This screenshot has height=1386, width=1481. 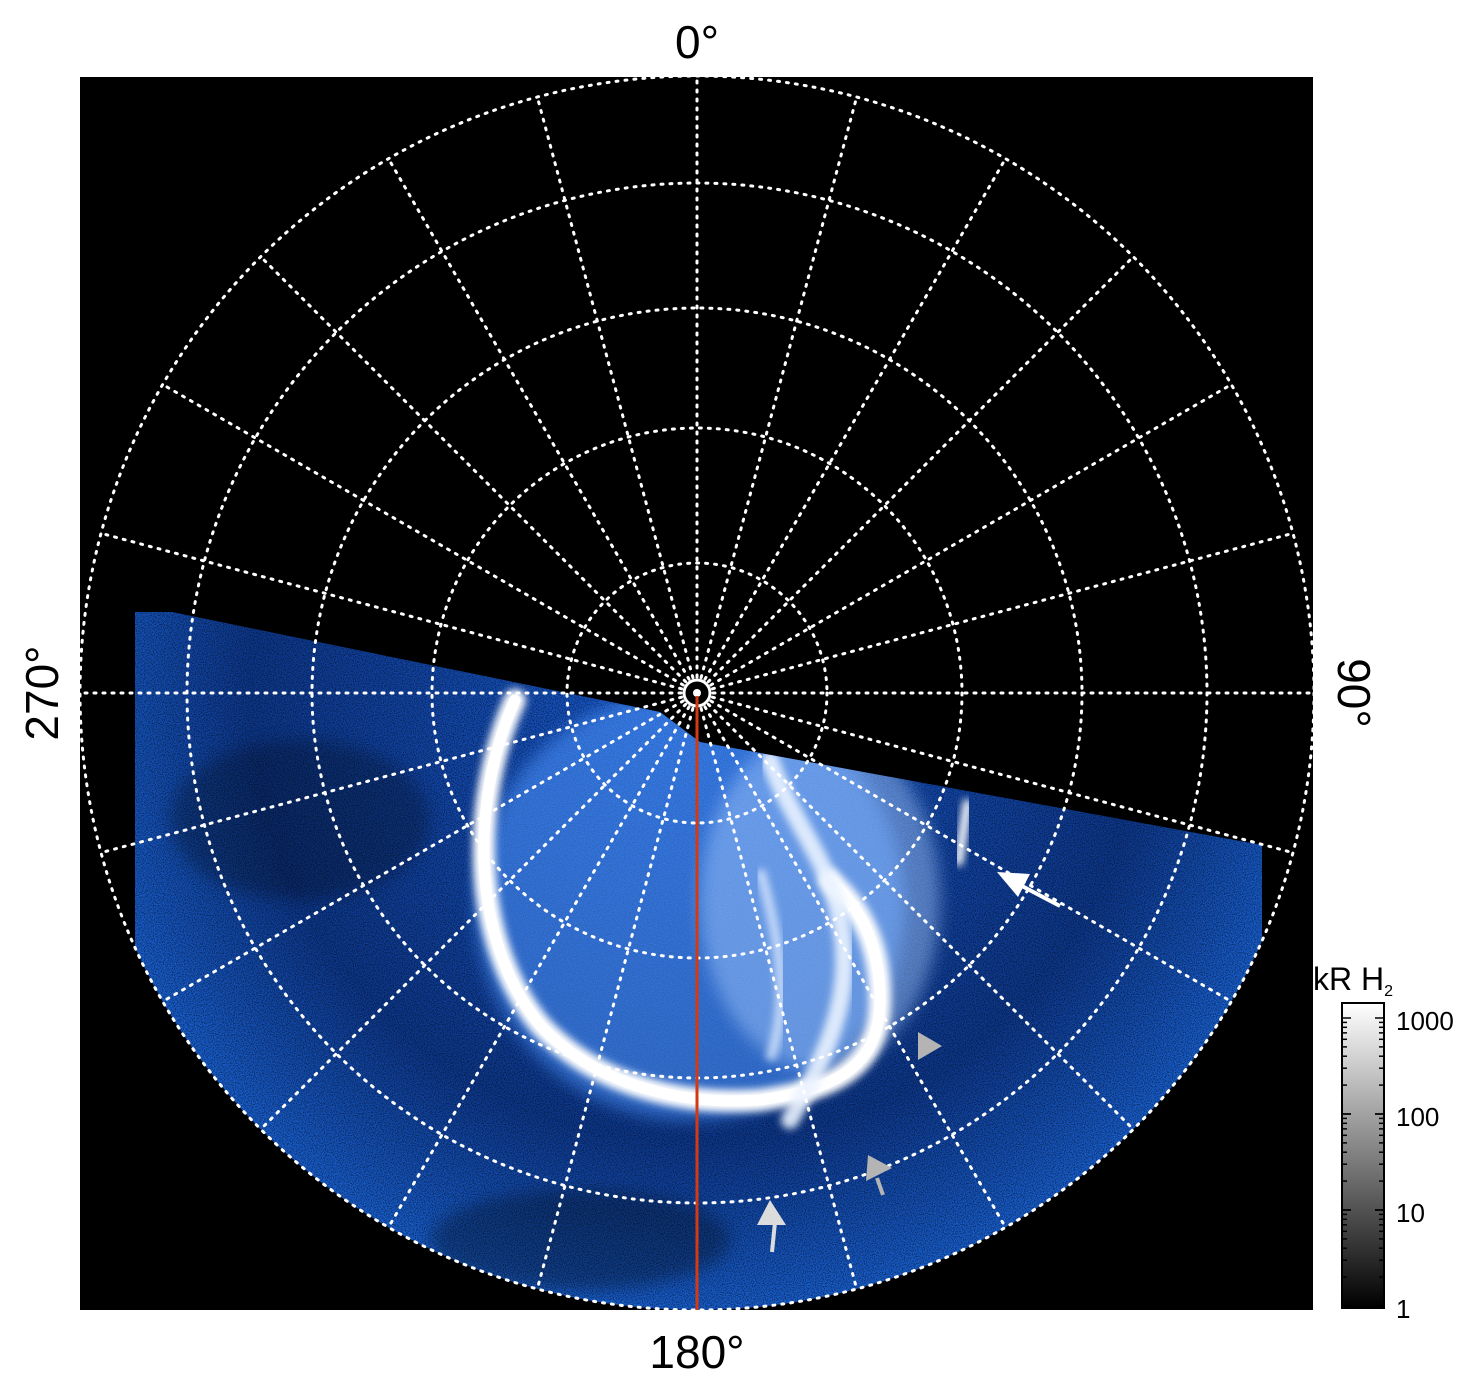 I want to click on gray-arrow, so click(x=879, y=1175).